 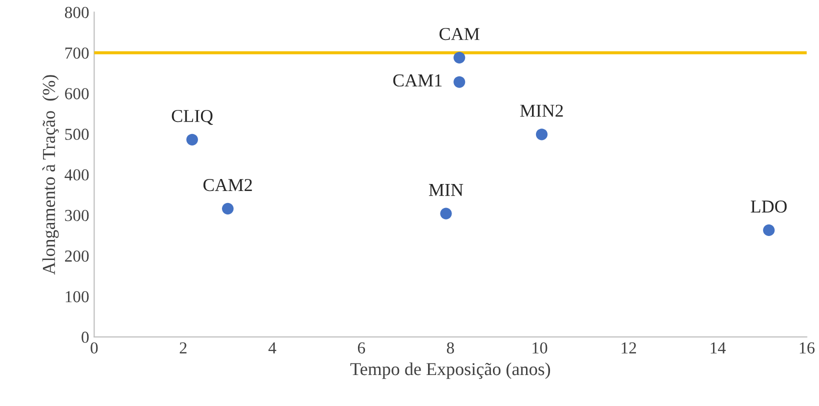 I want to click on y-tick-label: 0, so click(x=85, y=337).